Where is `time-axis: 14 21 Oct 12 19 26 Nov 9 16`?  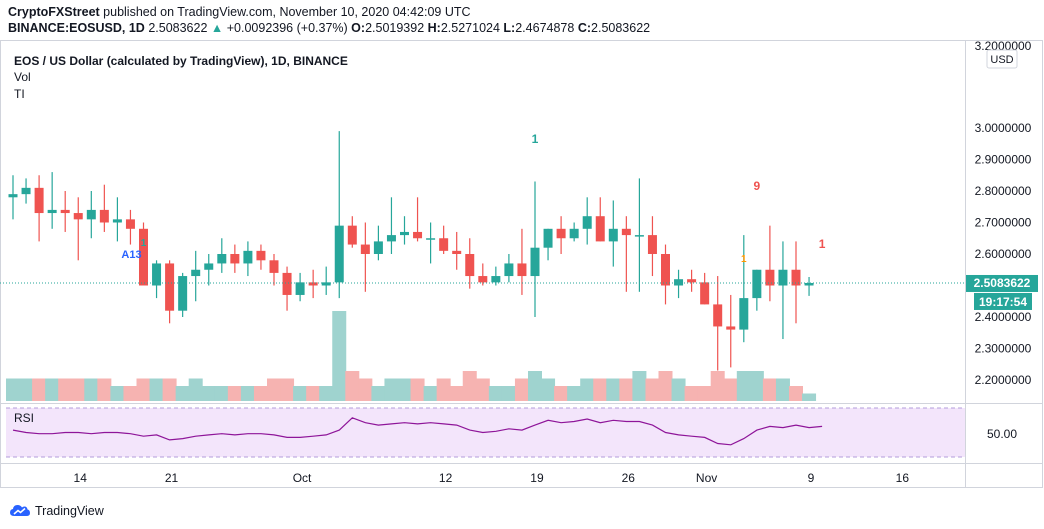
time-axis: 14 21 Oct 12 19 26 Nov 9 16 is located at coordinates (492, 478).